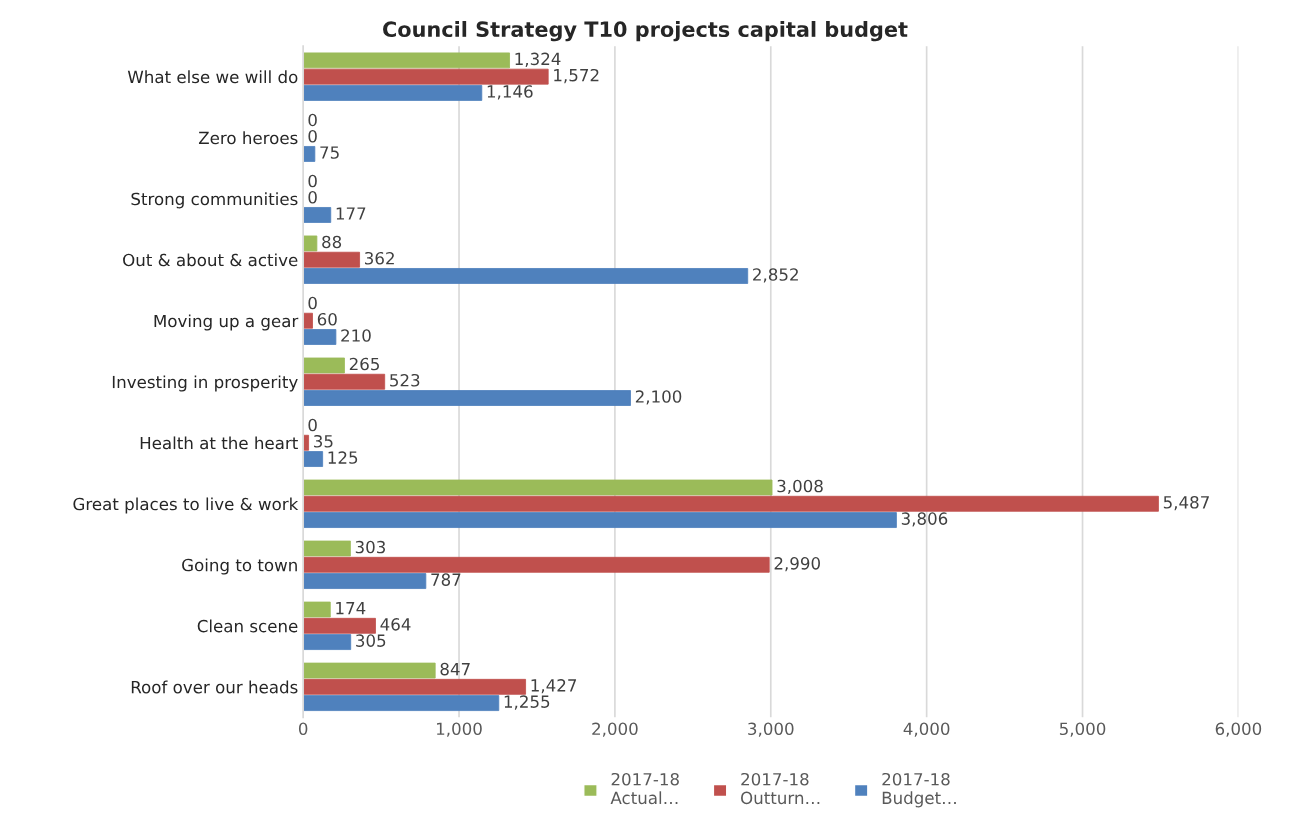  What do you see at coordinates (226, 322) in the screenshot?
I see `y-tick-label: Moving up a gear` at bounding box center [226, 322].